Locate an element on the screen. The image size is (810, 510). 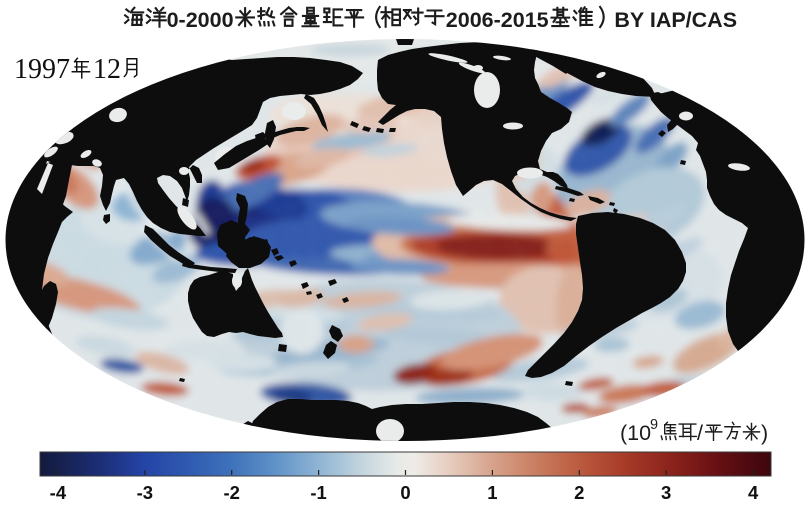
svg-text: 0 is located at coordinates (405, 492).